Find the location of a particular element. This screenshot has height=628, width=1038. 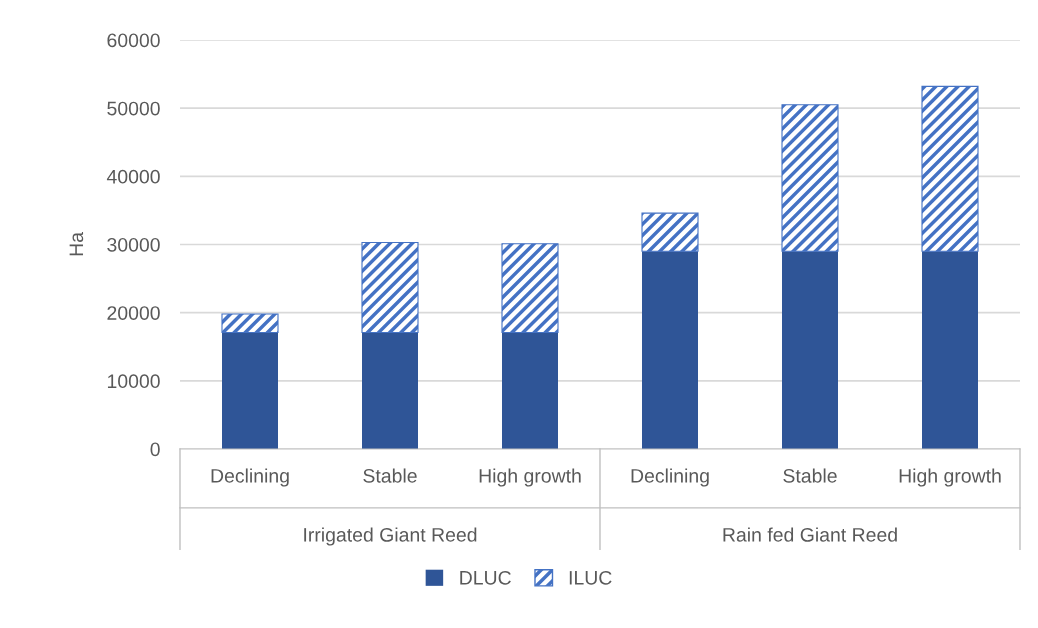

y-tick-label: 50000 is located at coordinates (133, 108).